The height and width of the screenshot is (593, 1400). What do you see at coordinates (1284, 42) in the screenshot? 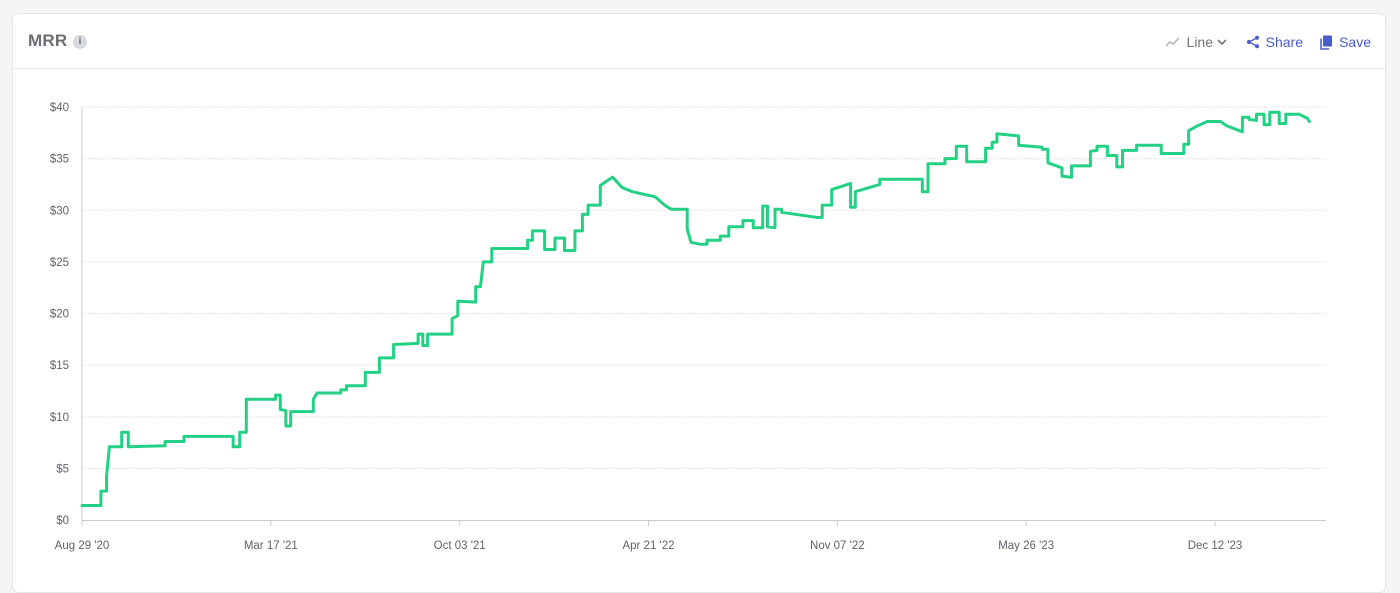
I see `share-label: Share` at bounding box center [1284, 42].